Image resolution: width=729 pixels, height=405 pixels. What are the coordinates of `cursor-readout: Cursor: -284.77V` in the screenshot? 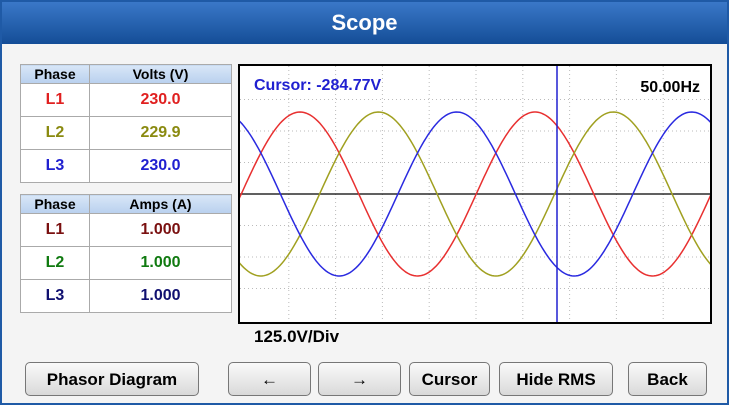 It's located at (317, 85).